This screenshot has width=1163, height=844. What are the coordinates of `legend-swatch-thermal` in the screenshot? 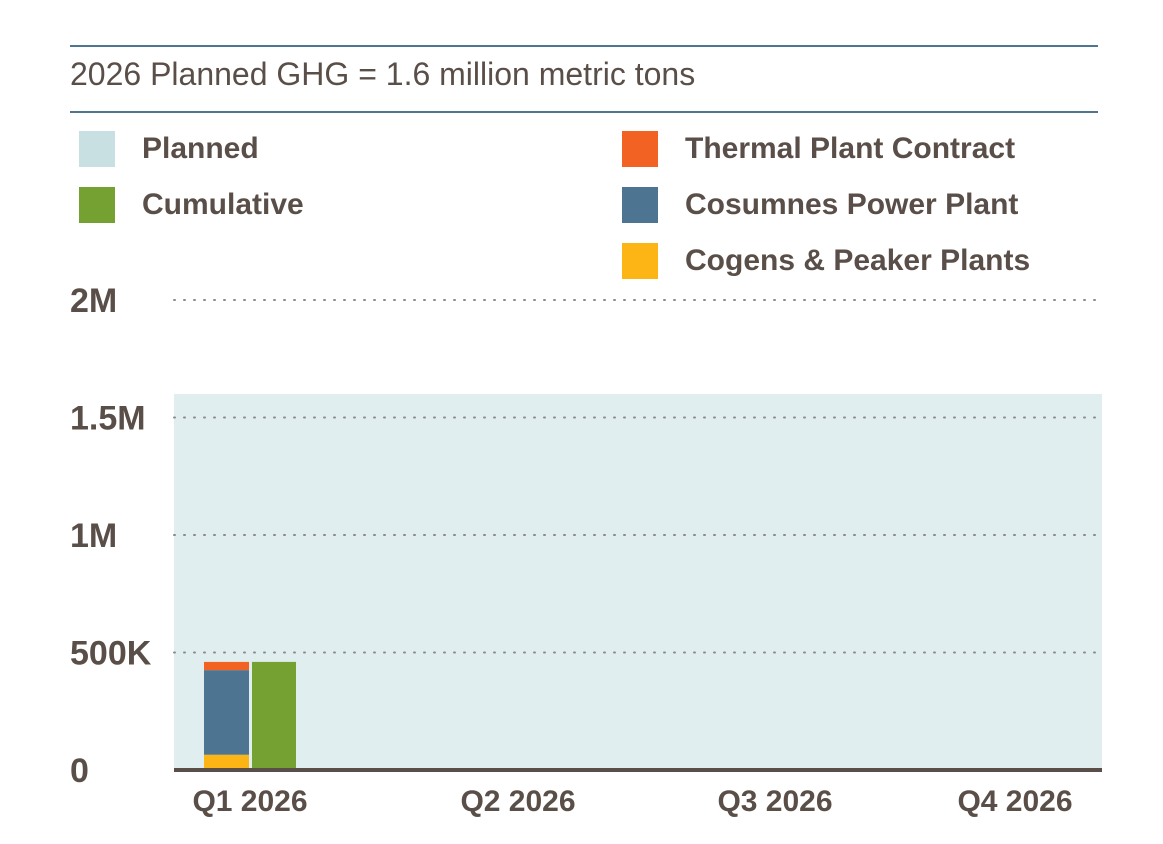 It's located at (640, 149).